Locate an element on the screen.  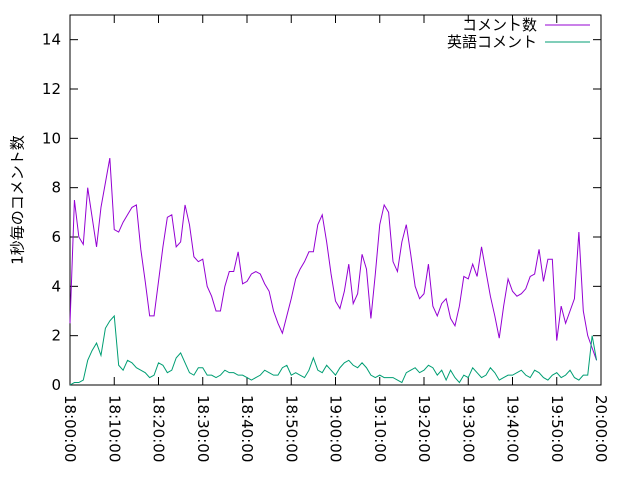
y-axis-label: 1秒毎のコメント数 is located at coordinates (18, 200).